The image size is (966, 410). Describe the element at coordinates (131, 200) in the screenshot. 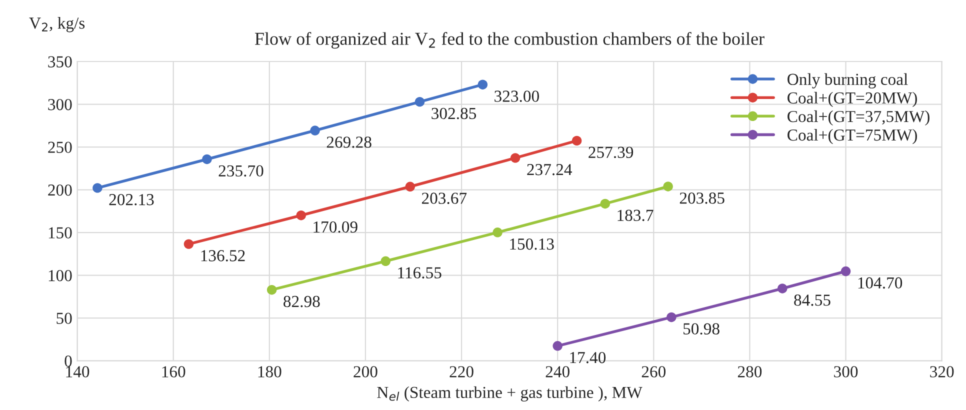

I see `data-label: 202.13` at that location.